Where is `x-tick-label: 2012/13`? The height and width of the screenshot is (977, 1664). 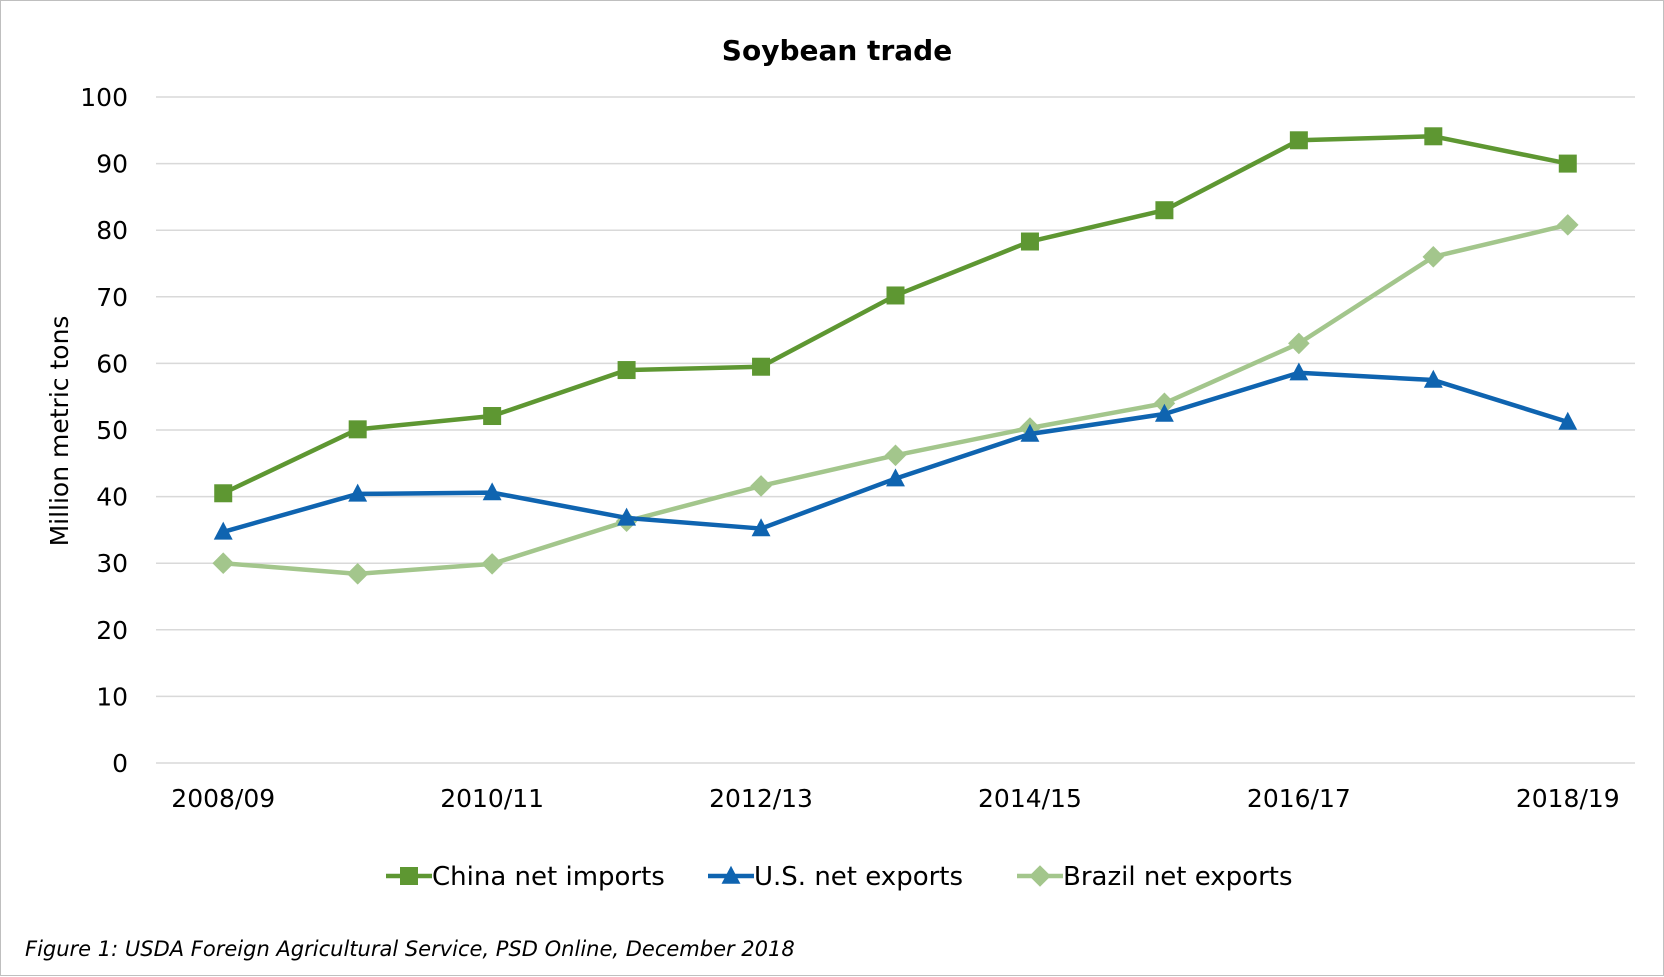
x-tick-label: 2012/13 is located at coordinates (761, 798).